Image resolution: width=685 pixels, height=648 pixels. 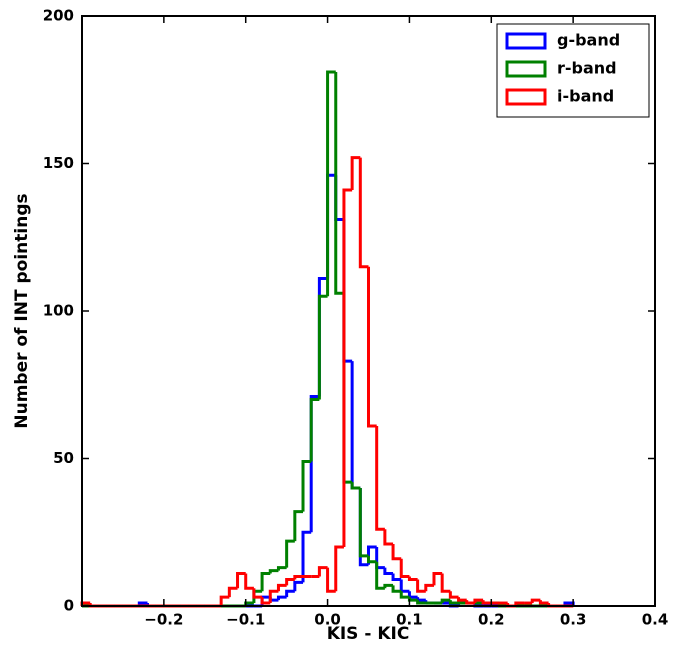 What do you see at coordinates (58, 16) in the screenshot?
I see `y-tick-label: 200` at bounding box center [58, 16].